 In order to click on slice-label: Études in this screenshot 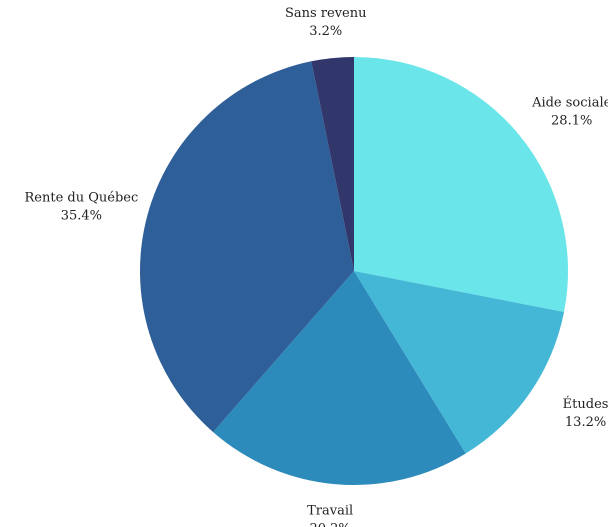, I will do `click(585, 404)`.